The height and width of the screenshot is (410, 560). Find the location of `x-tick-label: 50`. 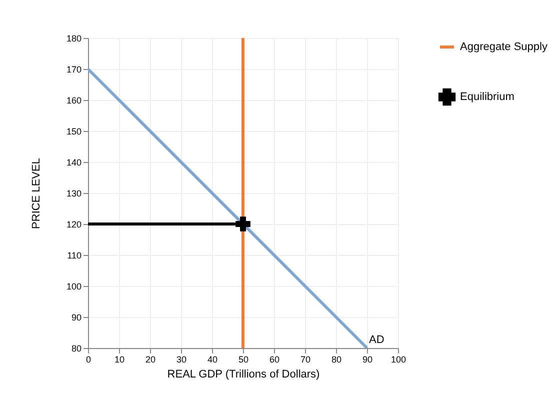

x-tick-label: 50 is located at coordinates (243, 359).